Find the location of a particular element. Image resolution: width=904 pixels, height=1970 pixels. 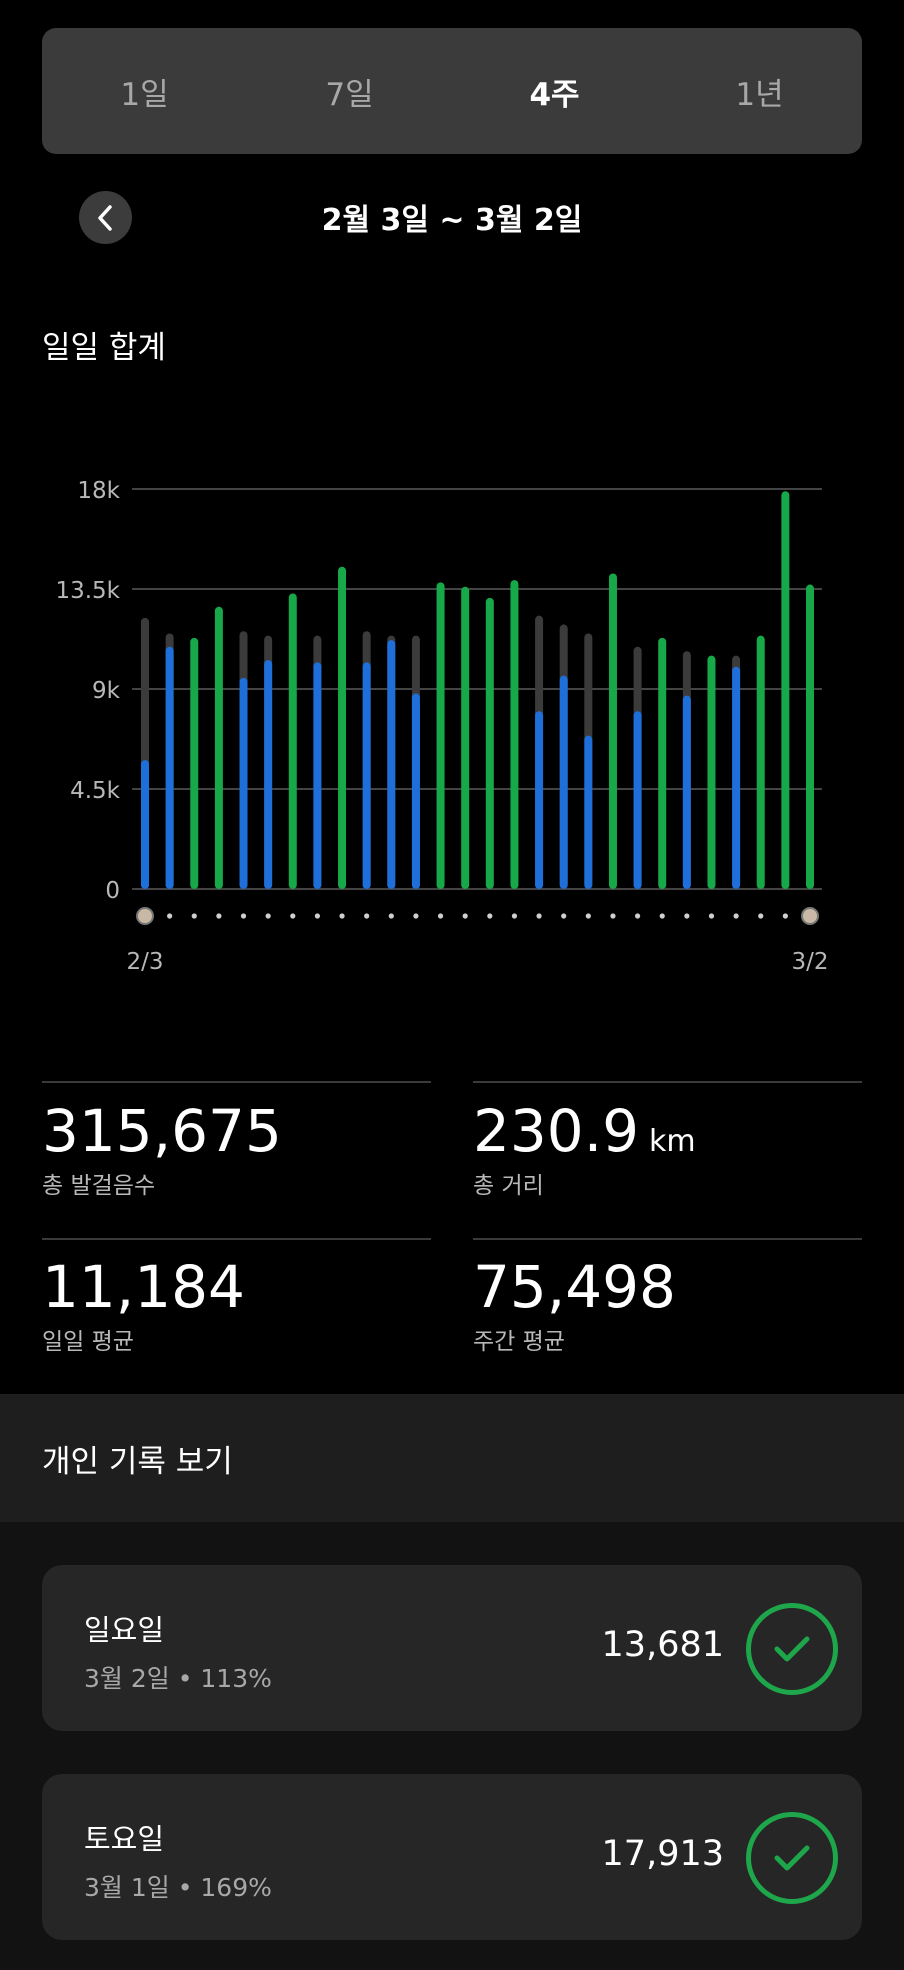

period-tabs: 1일 7일 4주 1년 is located at coordinates (452, 91).